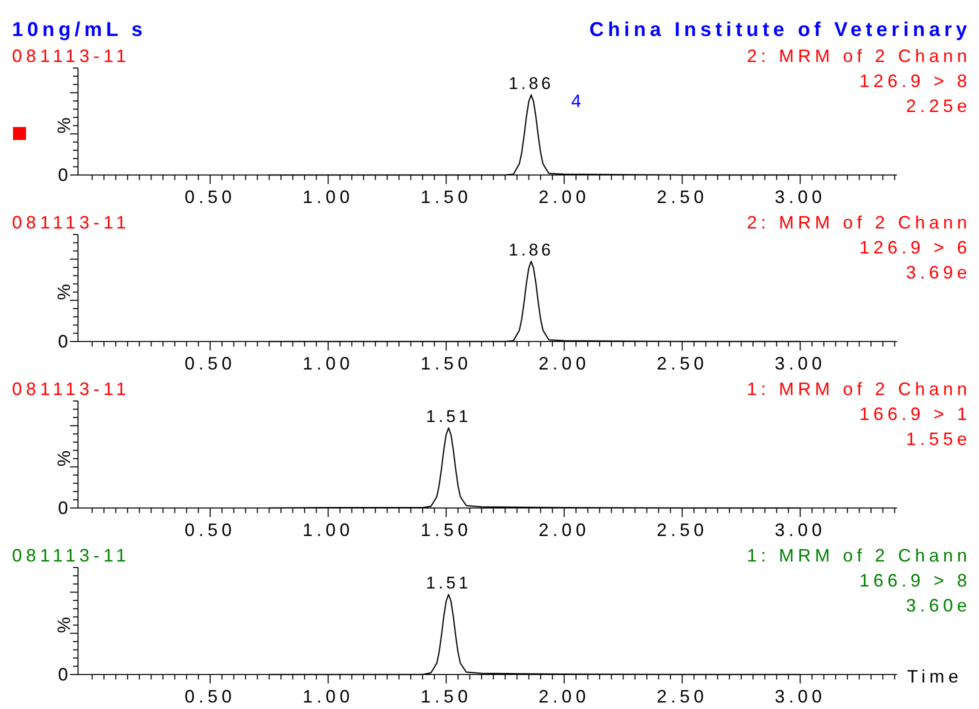  What do you see at coordinates (938, 439) in the screenshot?
I see `text: 1.55e` at bounding box center [938, 439].